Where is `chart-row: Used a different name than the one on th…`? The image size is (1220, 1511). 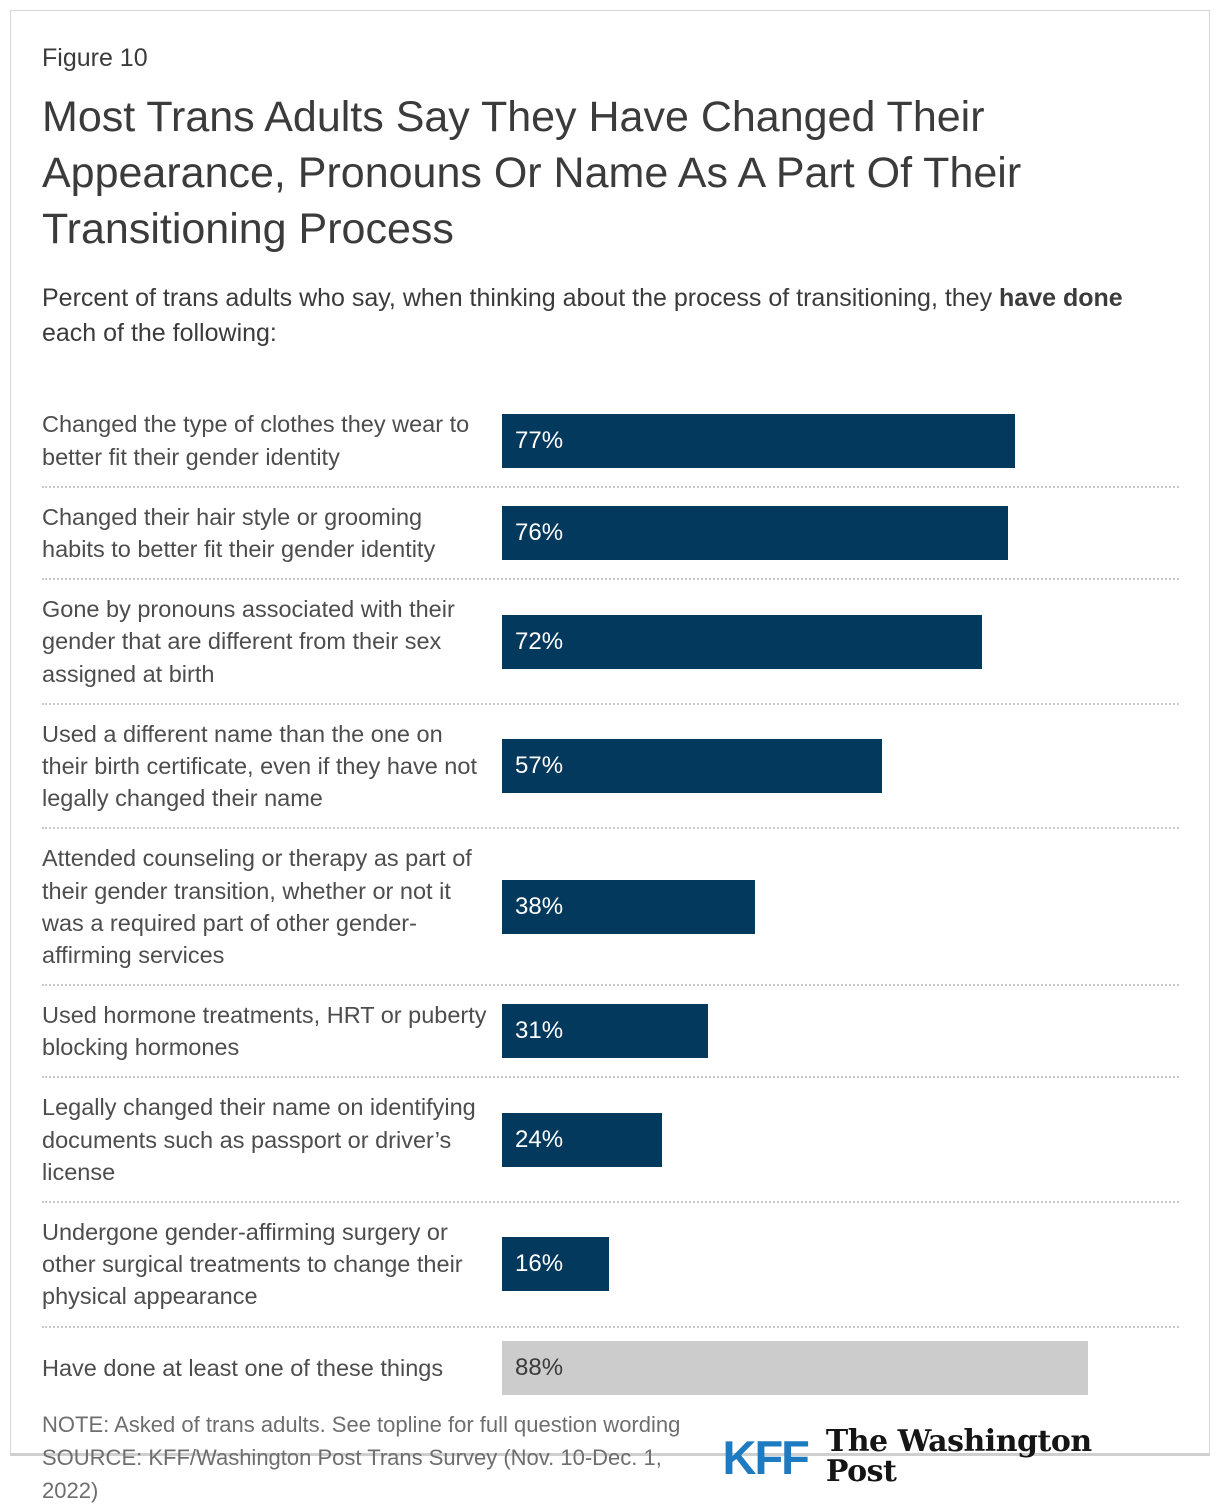 chart-row: Used a different name than the one on th… is located at coordinates (610, 765).